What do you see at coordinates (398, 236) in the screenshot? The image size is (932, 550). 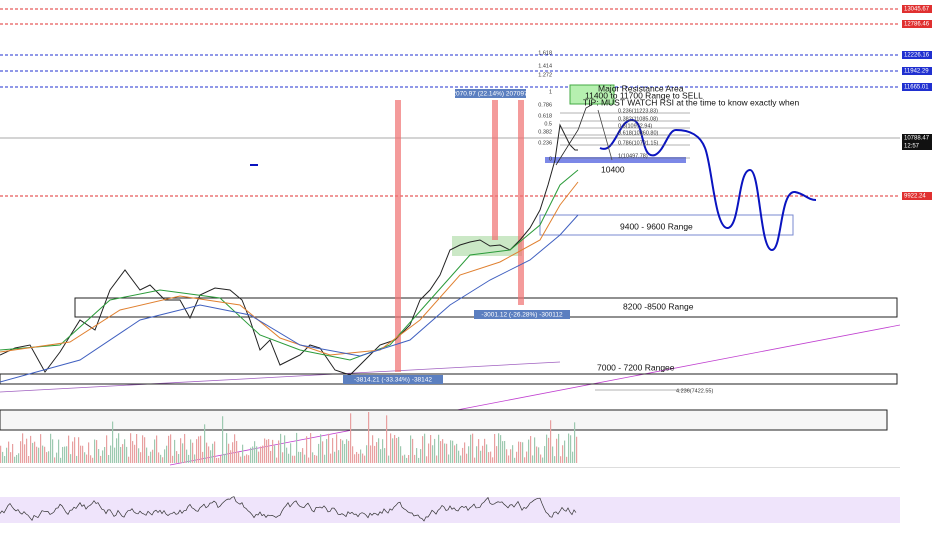 I see `measure-bar` at bounding box center [398, 236].